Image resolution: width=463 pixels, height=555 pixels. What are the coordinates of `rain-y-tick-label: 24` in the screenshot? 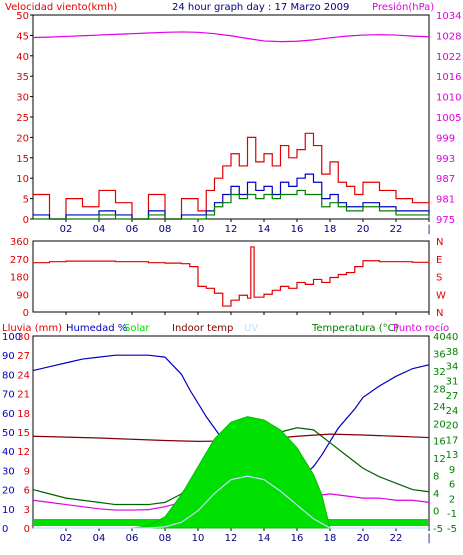 It's located at (23, 375).